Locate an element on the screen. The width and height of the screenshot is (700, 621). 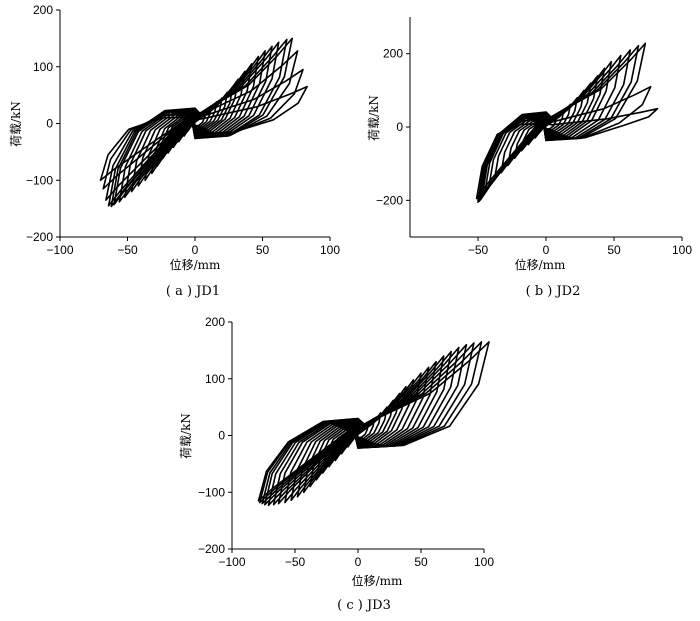
panel-caption: ( b ) JD2 is located at coordinates (553, 291).